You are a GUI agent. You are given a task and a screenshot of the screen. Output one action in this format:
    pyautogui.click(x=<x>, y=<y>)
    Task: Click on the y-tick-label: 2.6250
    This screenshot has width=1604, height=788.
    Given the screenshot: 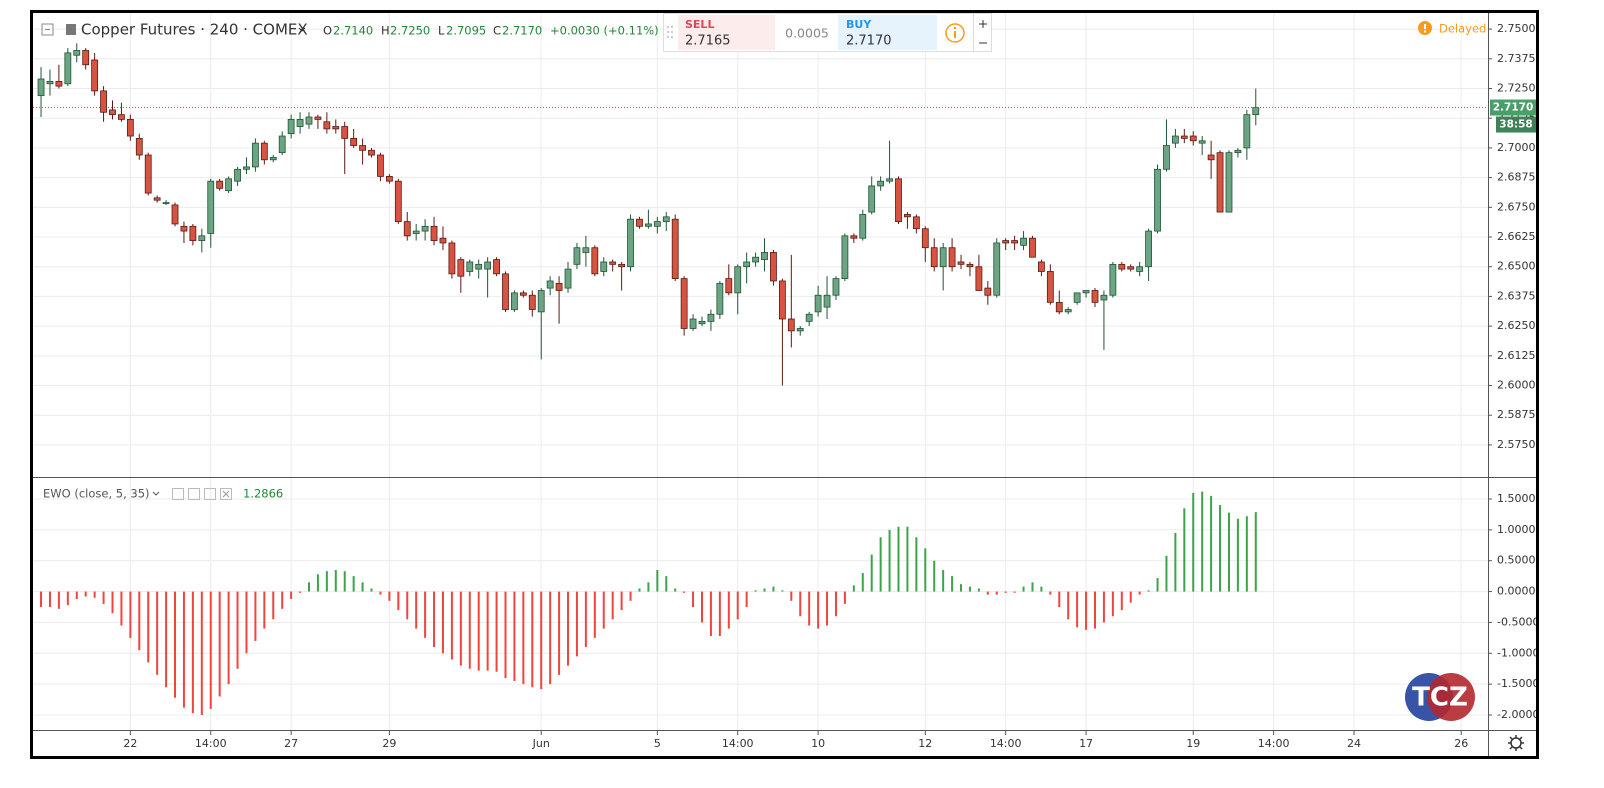 What is the action you would take?
    pyautogui.click(x=1516, y=325)
    